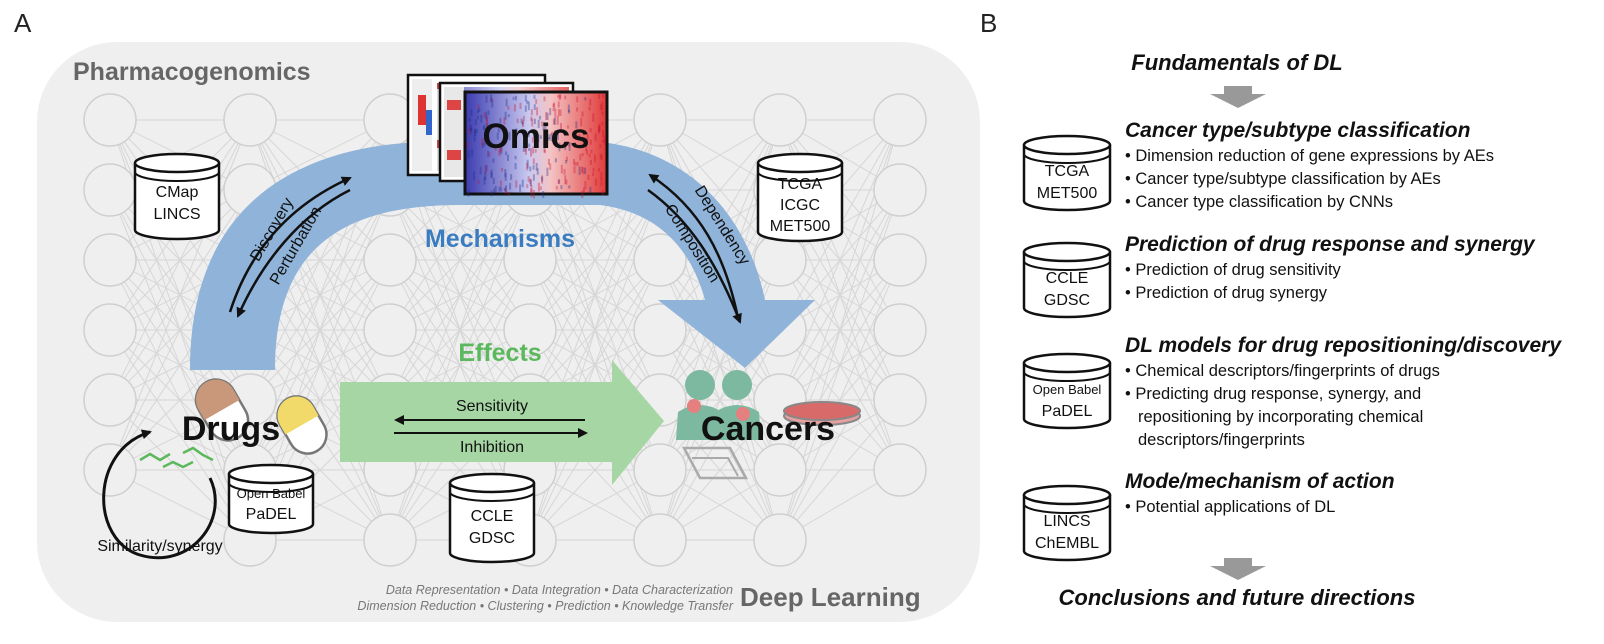 This screenshot has height=644, width=1604. What do you see at coordinates (718, 425) in the screenshot?
I see `patients-icon` at bounding box center [718, 425].